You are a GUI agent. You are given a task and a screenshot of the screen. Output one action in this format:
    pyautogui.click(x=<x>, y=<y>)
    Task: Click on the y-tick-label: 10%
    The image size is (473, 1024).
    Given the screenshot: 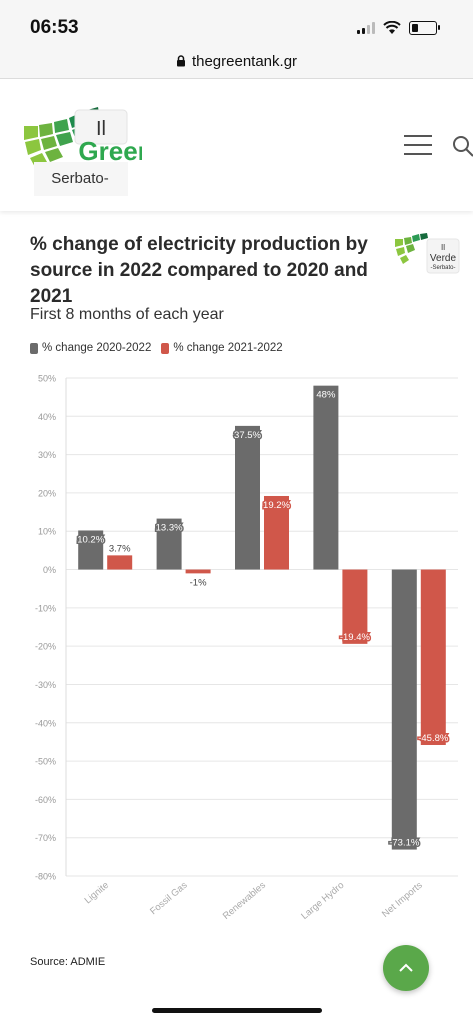 What is the action you would take?
    pyautogui.click(x=47, y=532)
    